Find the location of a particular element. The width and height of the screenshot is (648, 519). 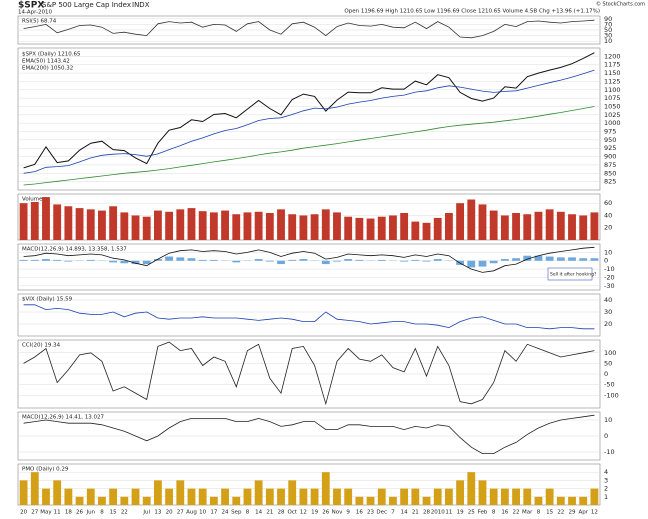

y-tick-label: 90 is located at coordinates (608, 19).